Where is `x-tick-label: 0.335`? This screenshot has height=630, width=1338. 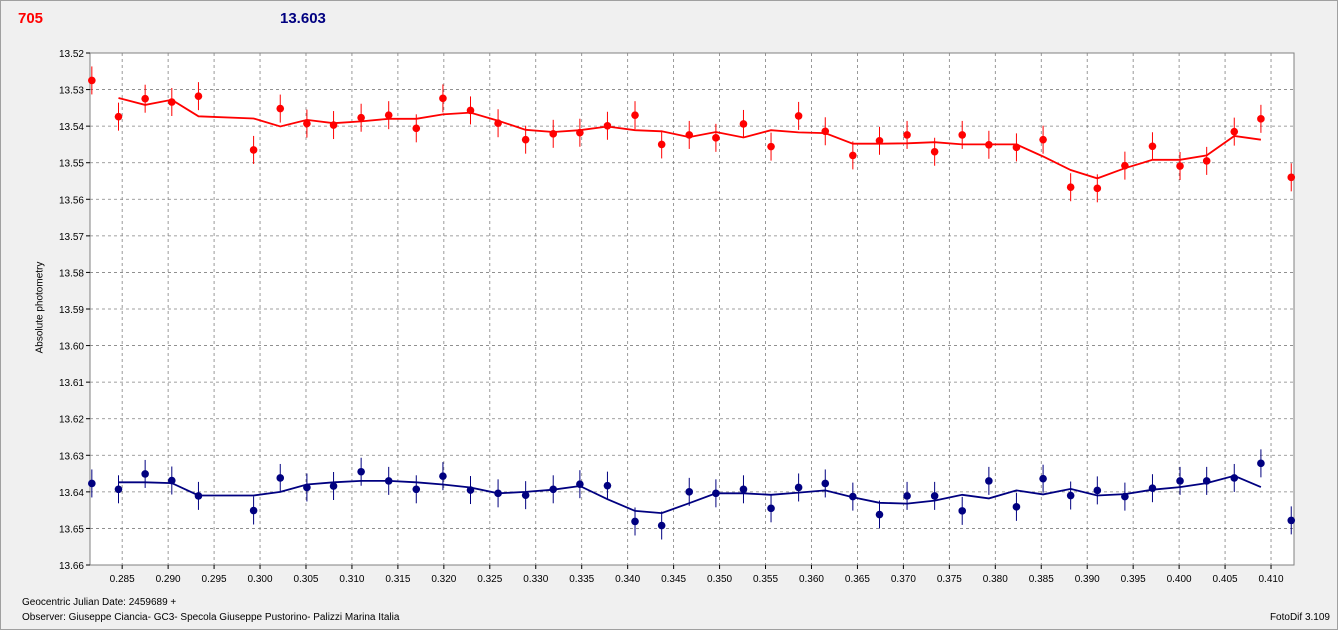 x-tick-label: 0.335 is located at coordinates (581, 579).